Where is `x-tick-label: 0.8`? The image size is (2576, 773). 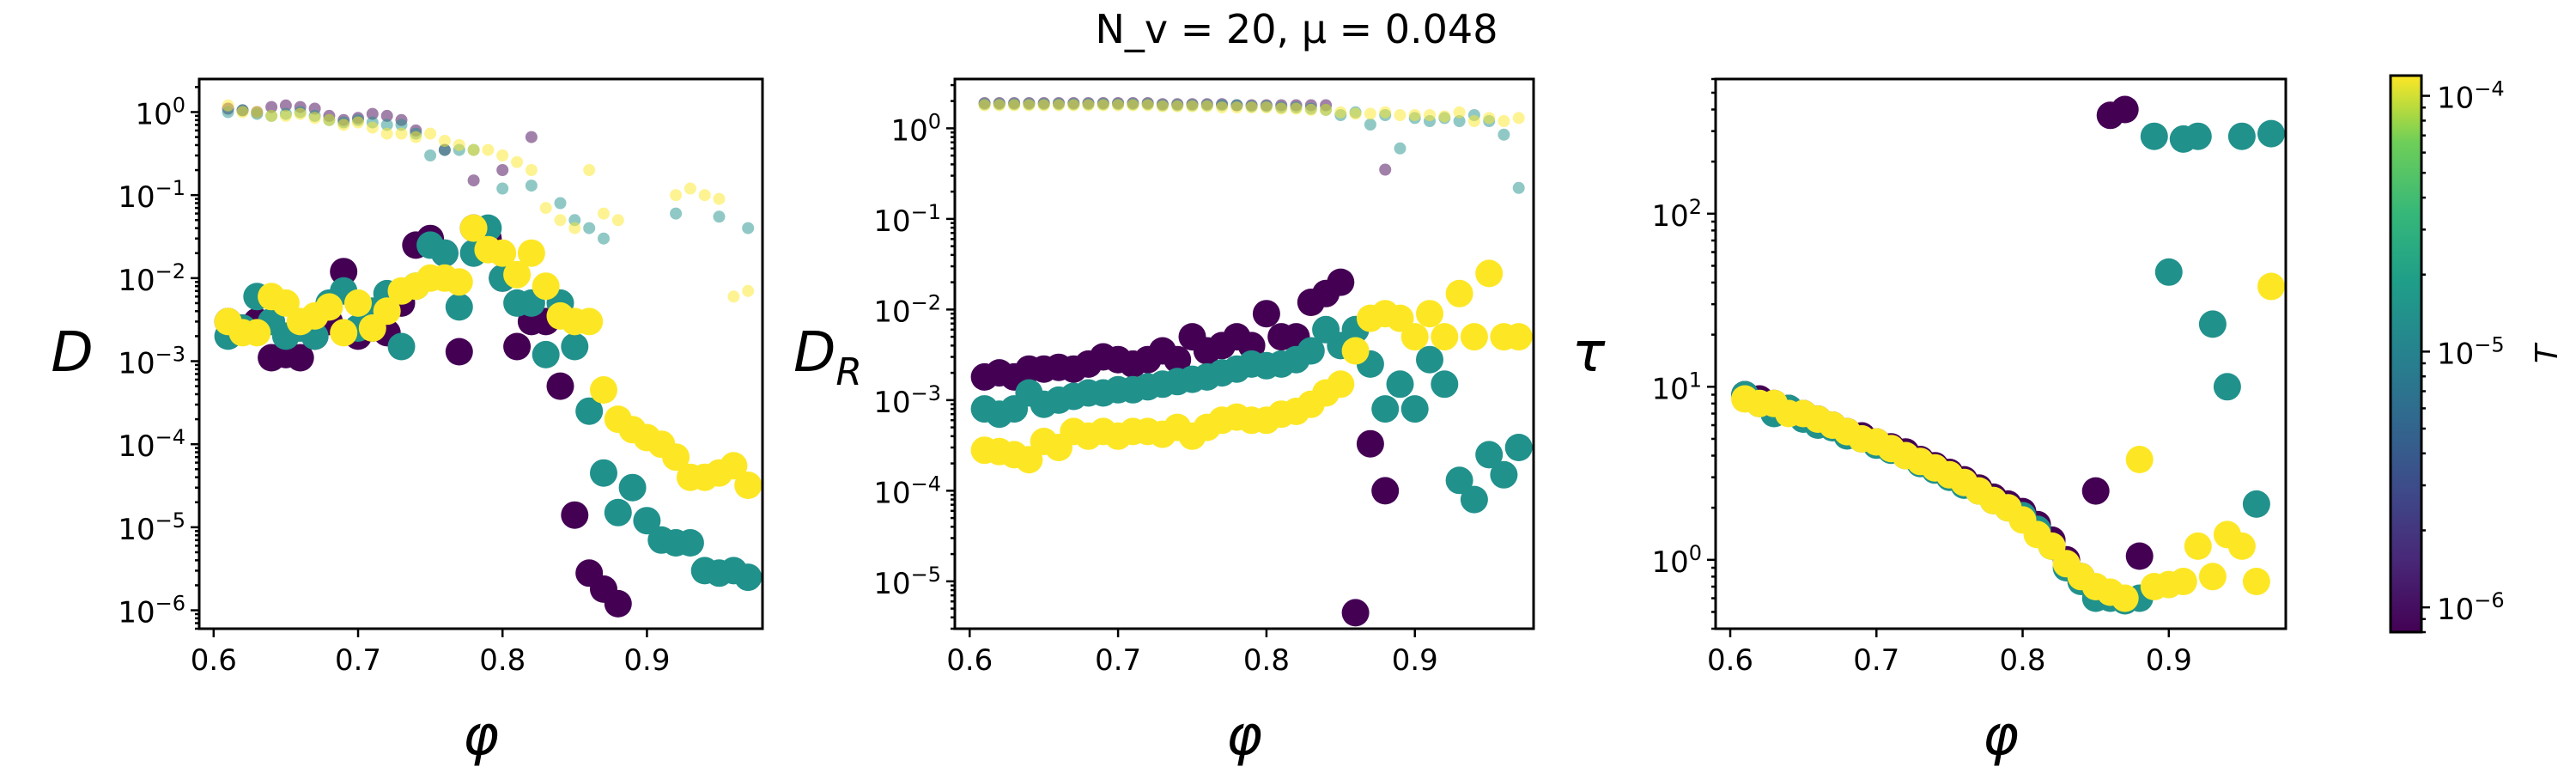 x-tick-label: 0.8 is located at coordinates (503, 660).